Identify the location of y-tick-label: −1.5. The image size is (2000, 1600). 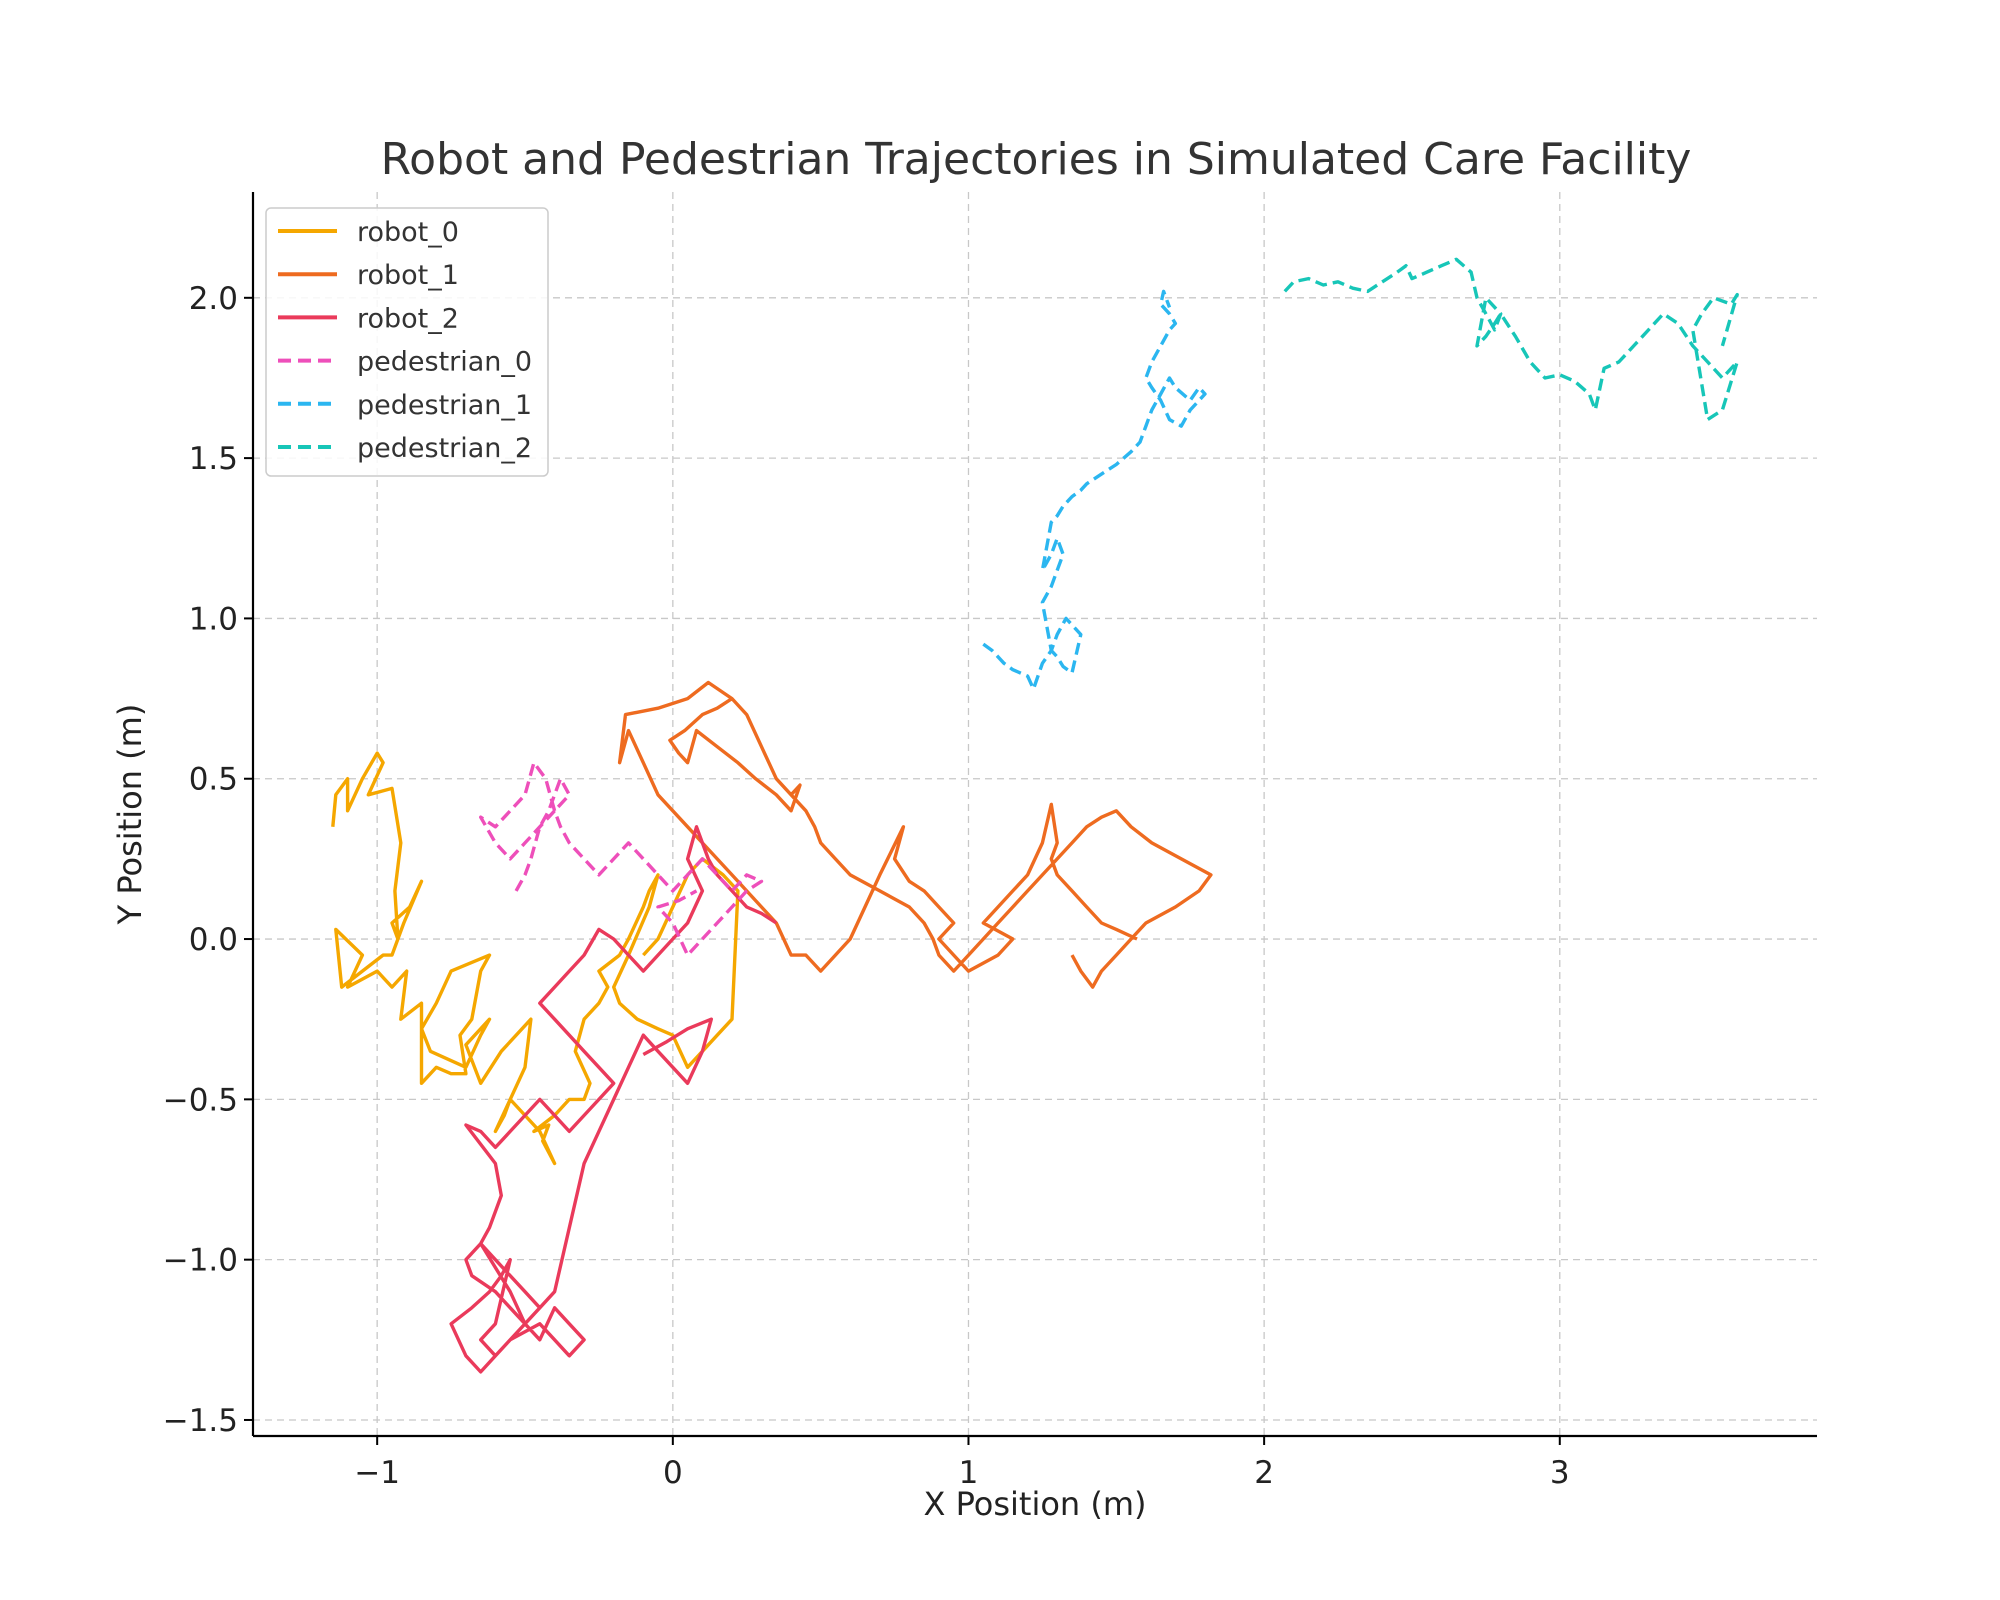
(200, 1421).